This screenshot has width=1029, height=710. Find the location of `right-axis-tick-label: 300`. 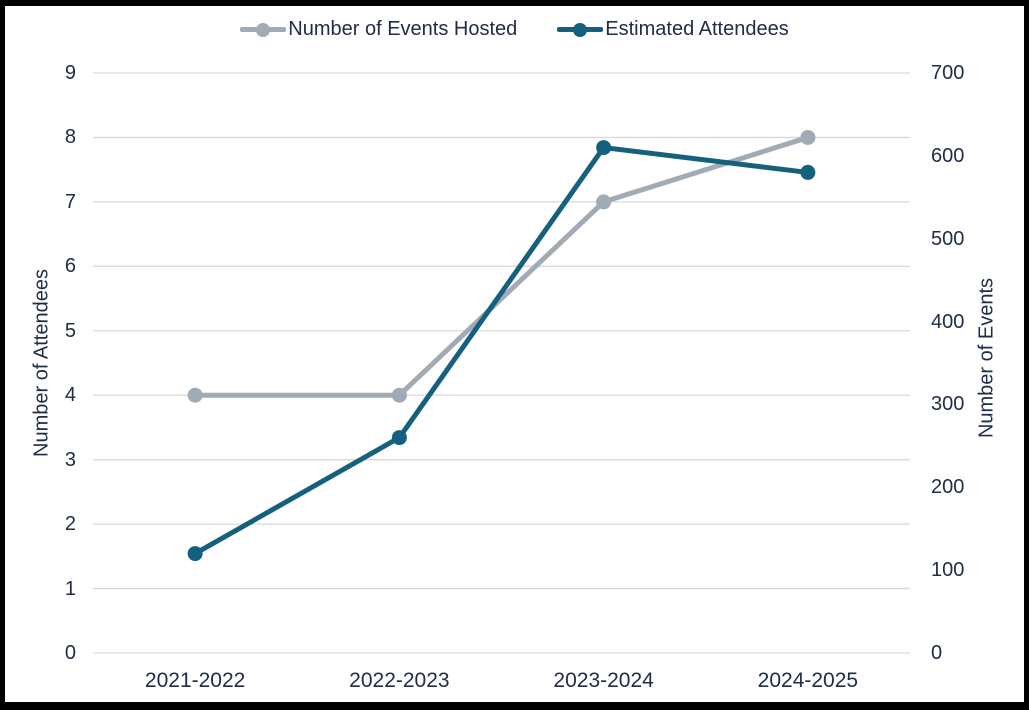

right-axis-tick-label: 300 is located at coordinates (948, 404).